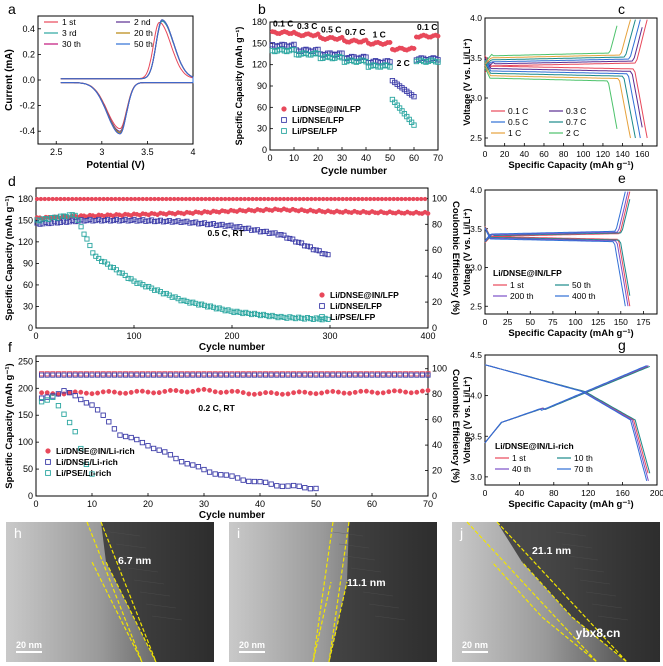 The width and height of the screenshot is (663, 666). I want to click on annotation-label: 0.5 C, RT, so click(226, 233).